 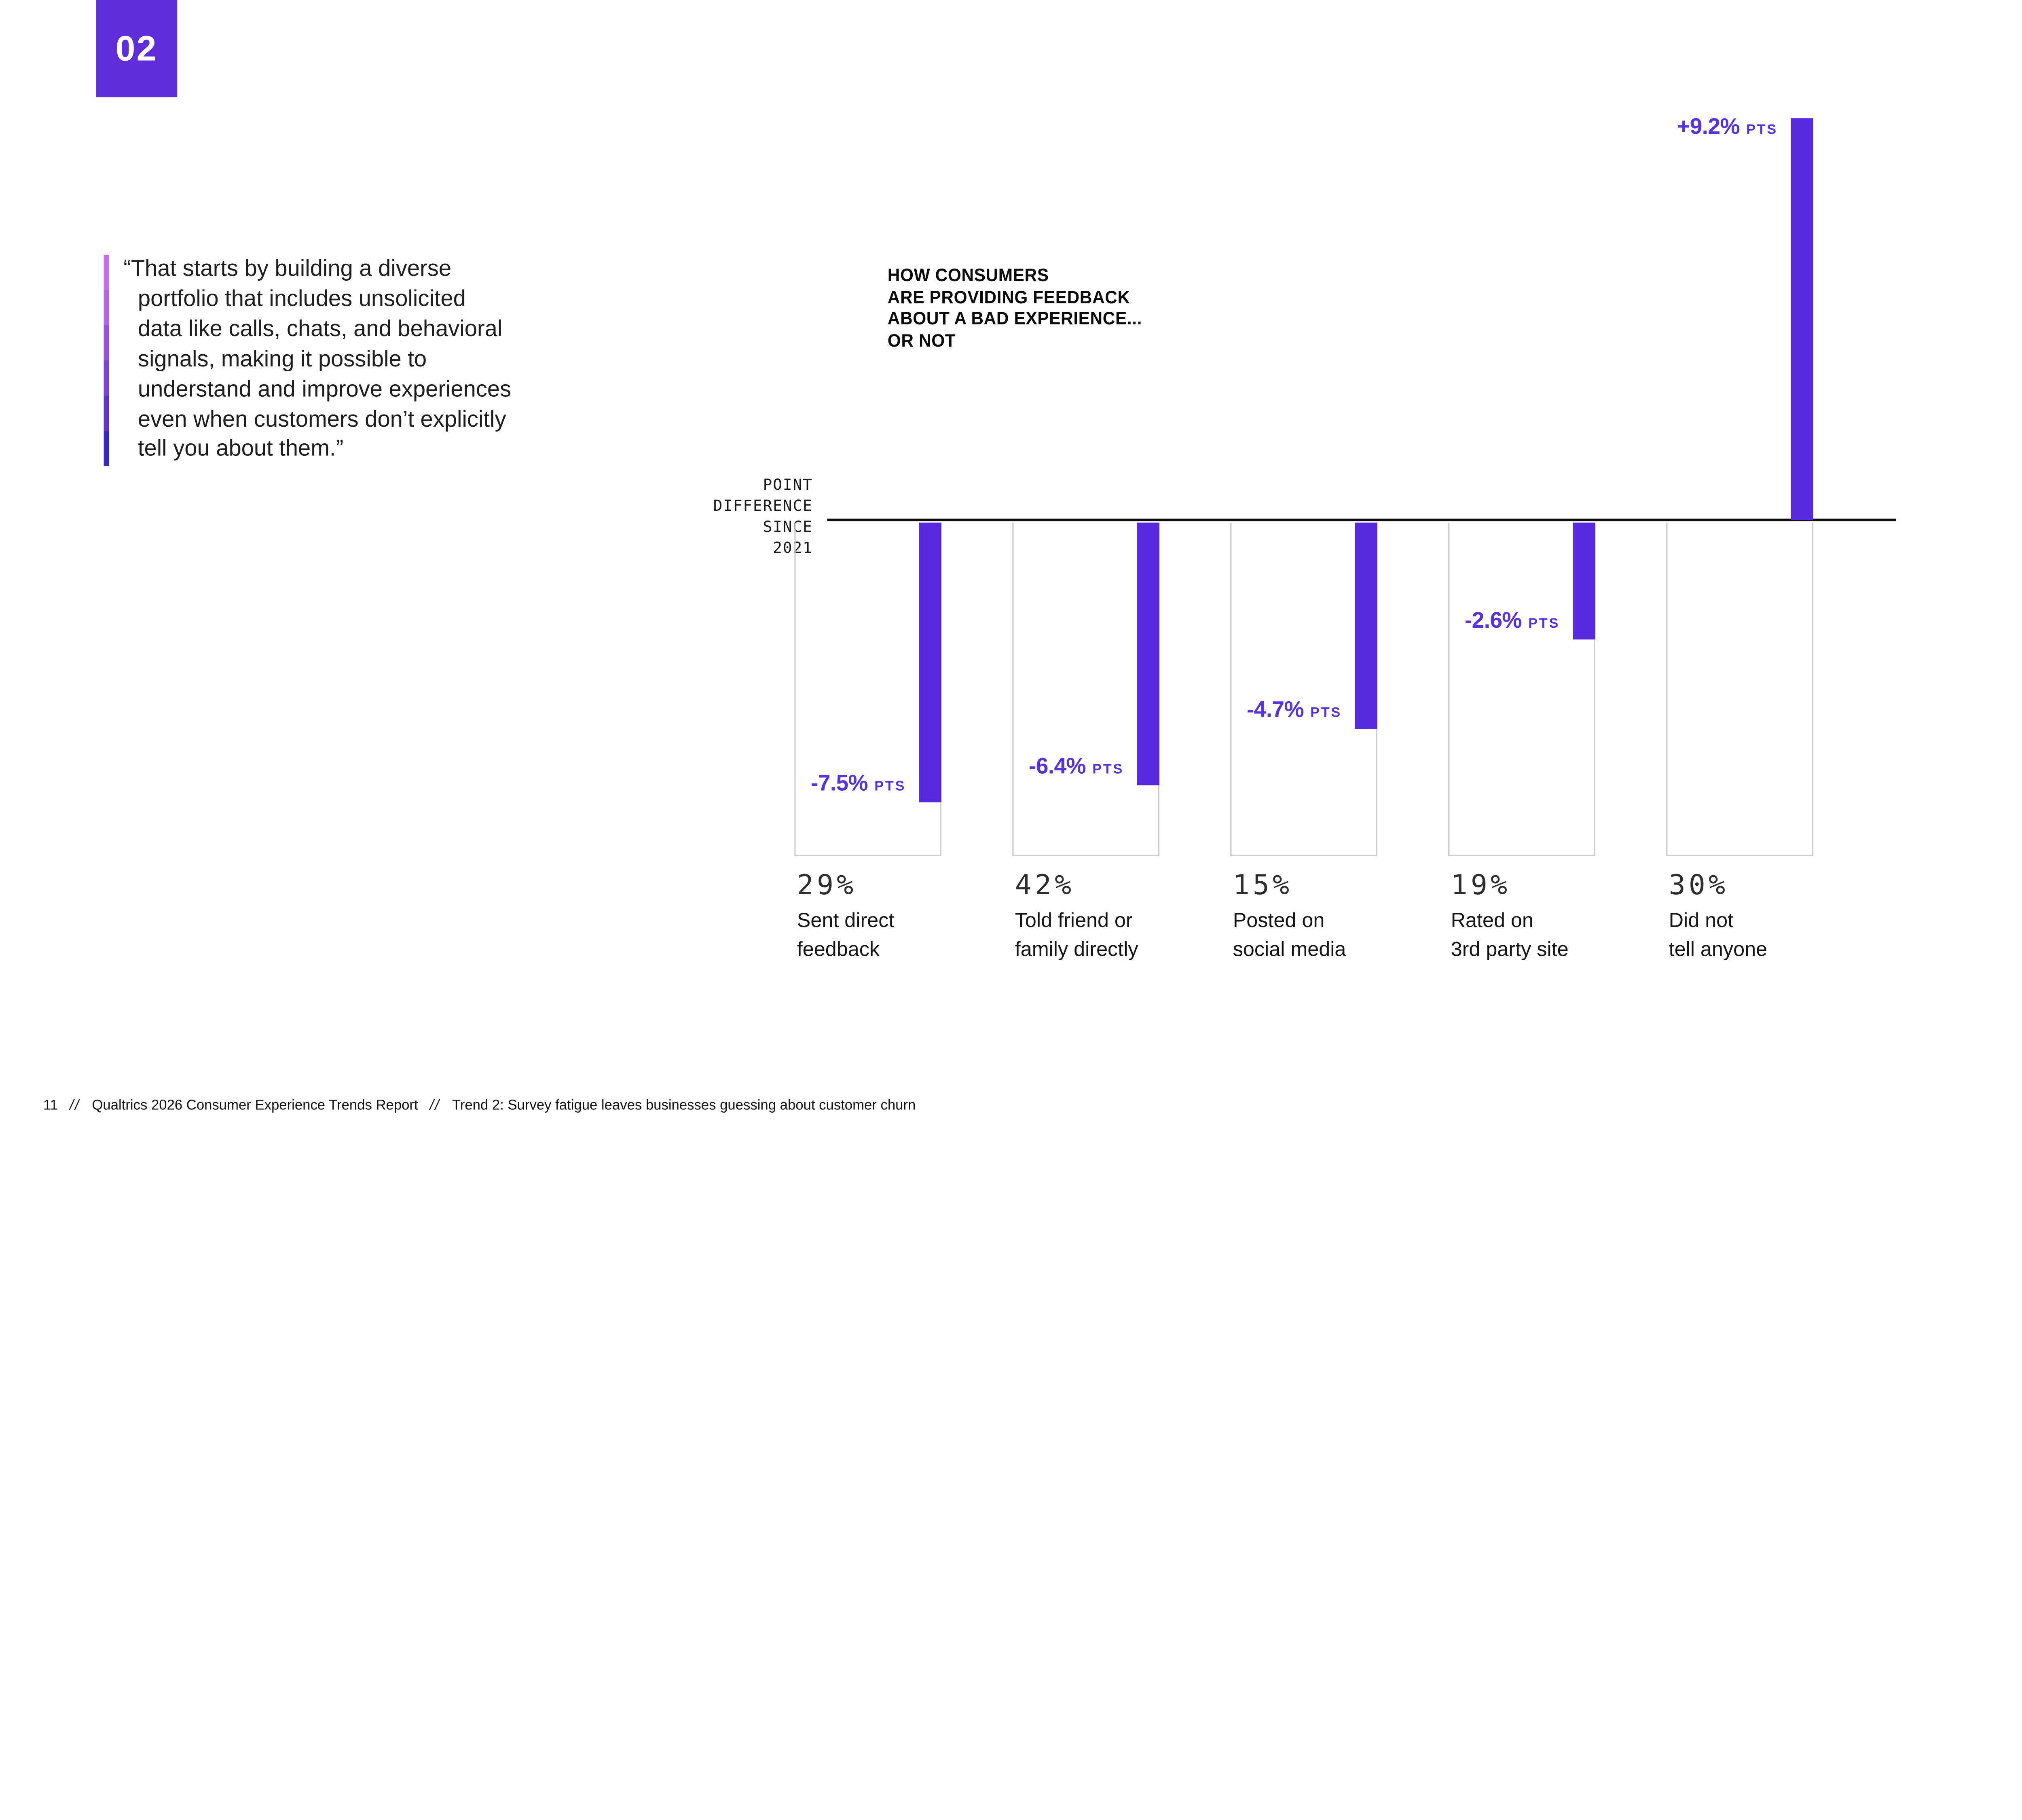 I want to click on share-label: 29%, so click(x=827, y=885).